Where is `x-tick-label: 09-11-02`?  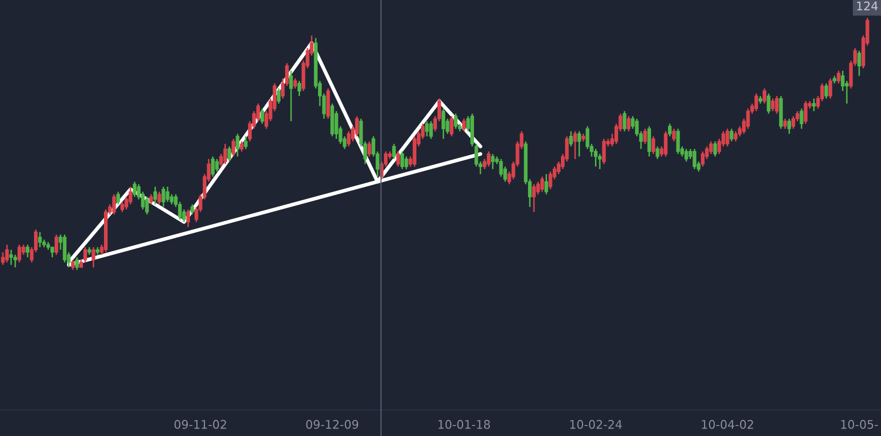
x-tick-label: 09-11-02 is located at coordinates (200, 424).